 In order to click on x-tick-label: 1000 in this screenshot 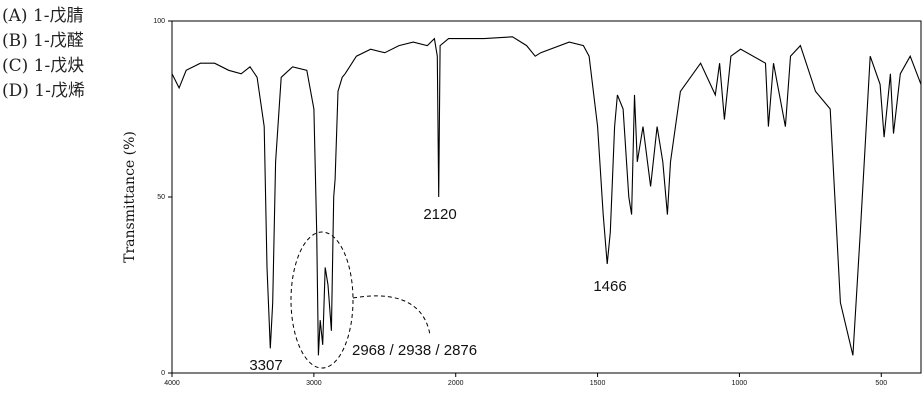, I will do `click(740, 383)`.